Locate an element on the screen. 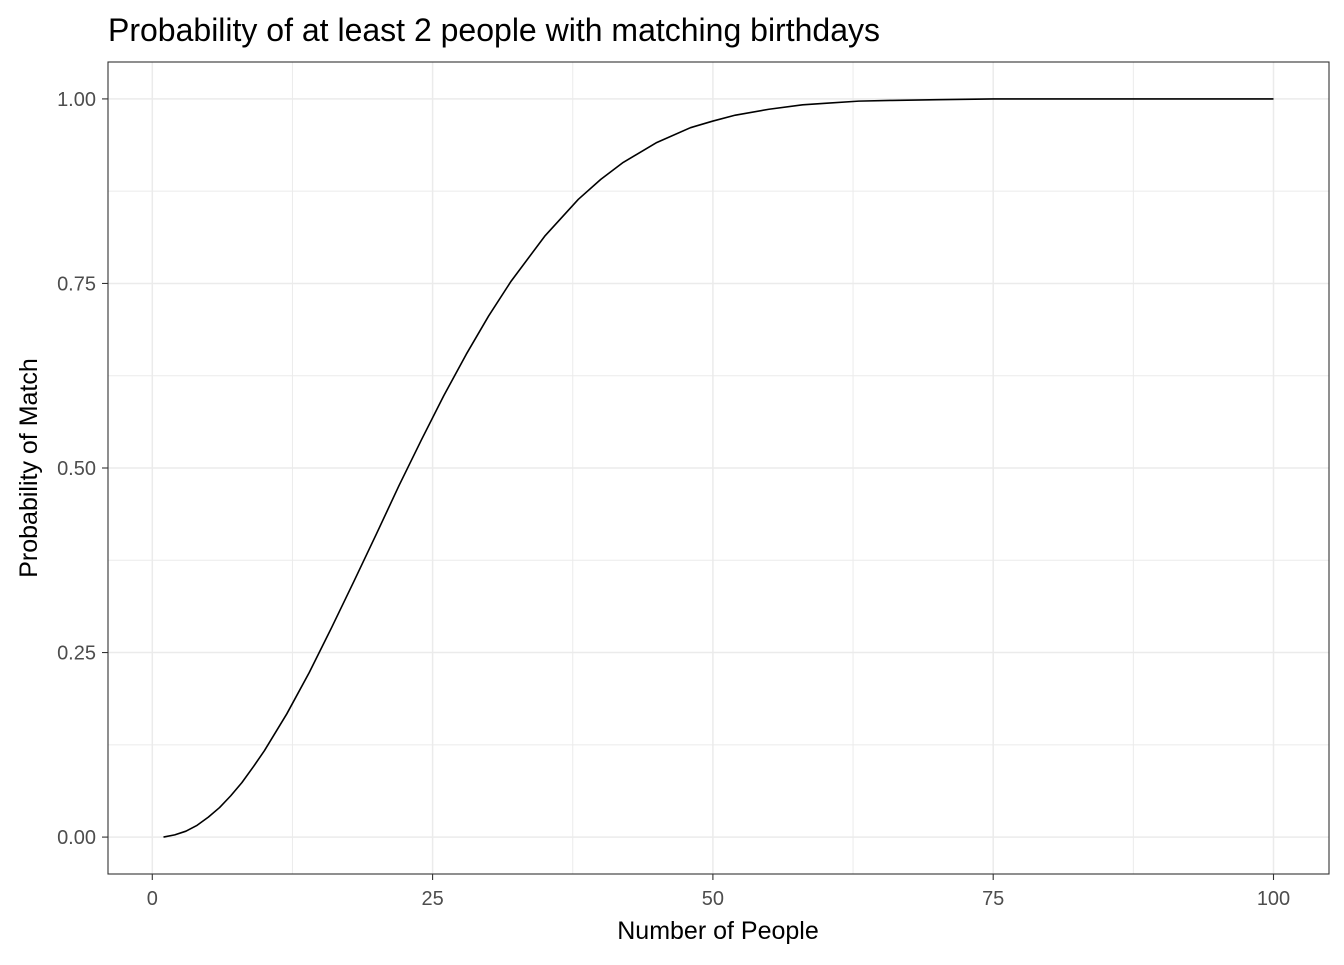  x-axis-ticks: 0 25 50 75 100 is located at coordinates (718, 892).